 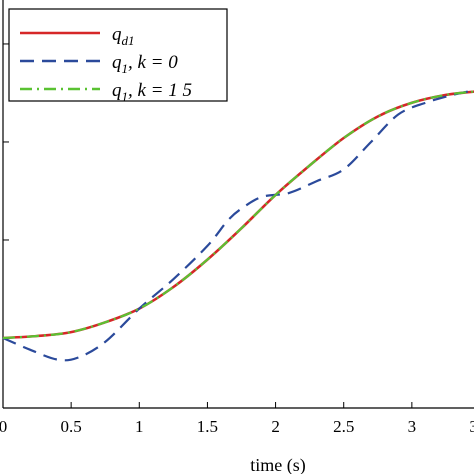 What do you see at coordinates (343, 426) in the screenshot?
I see `x-tick-label: 2.5` at bounding box center [343, 426].